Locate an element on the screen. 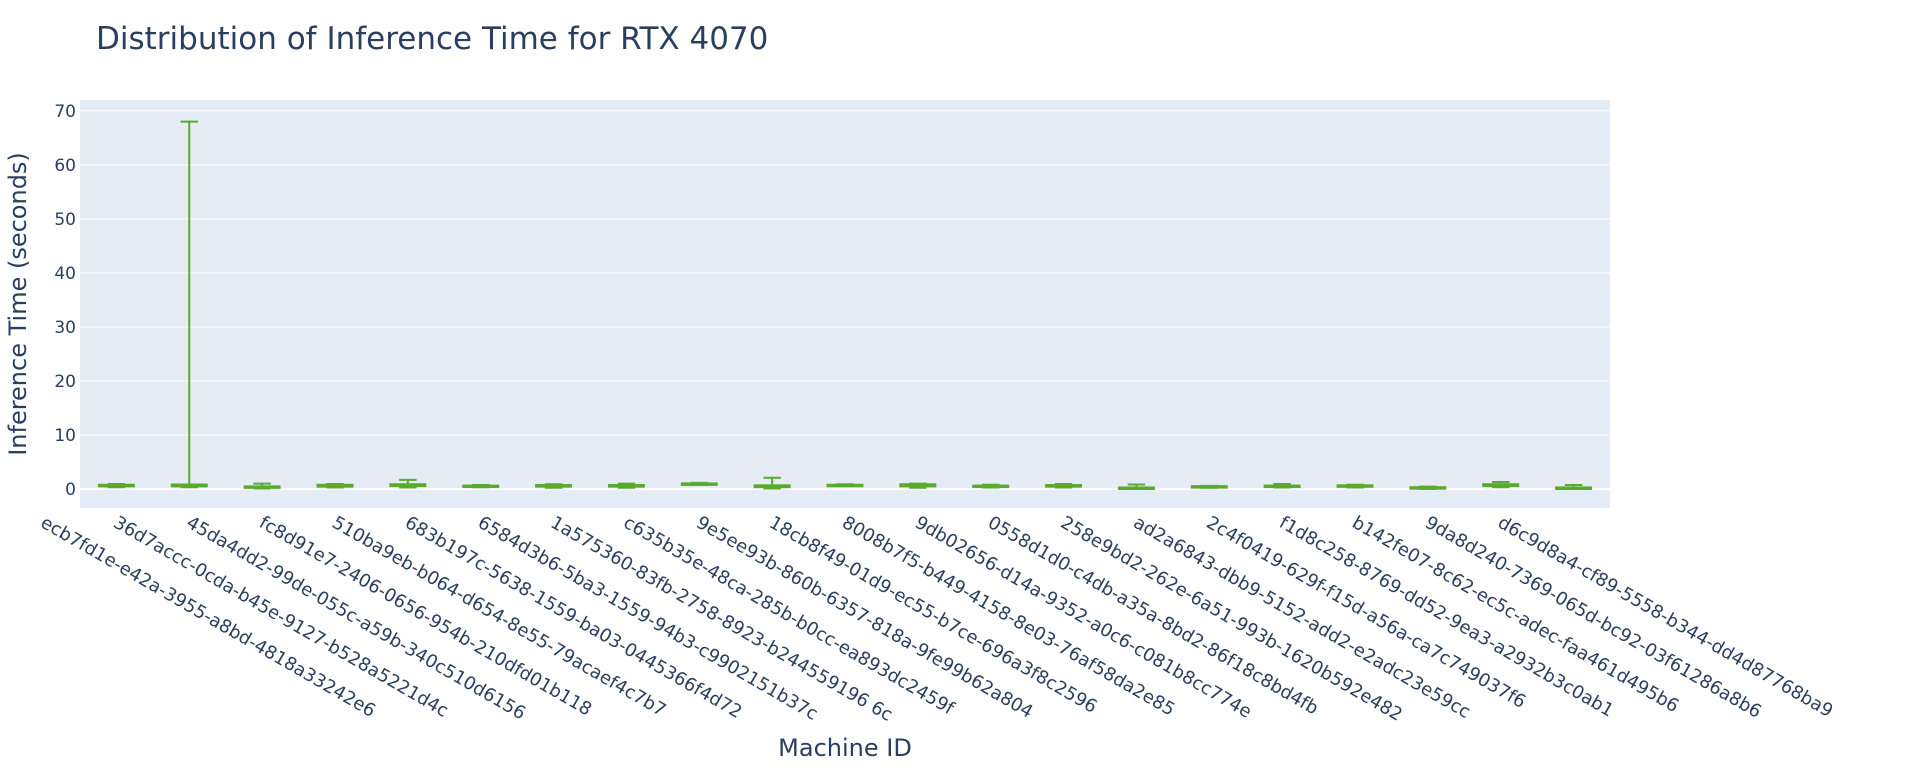 The height and width of the screenshot is (768, 1920). y-tick-label: 20 is located at coordinates (65, 382).